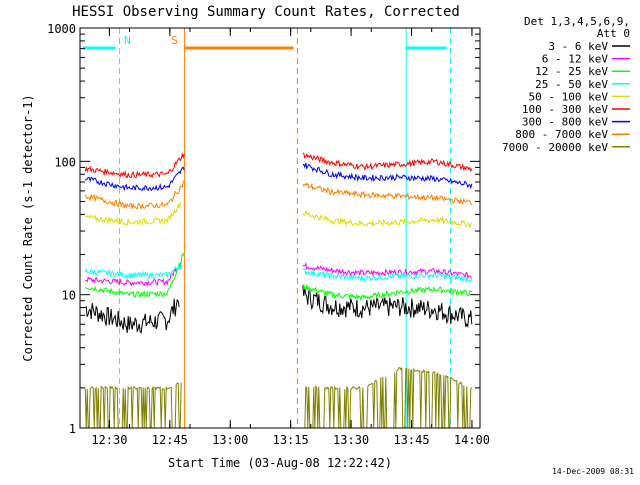  I want to click on x-tick-label: 13:30, so click(351, 440).